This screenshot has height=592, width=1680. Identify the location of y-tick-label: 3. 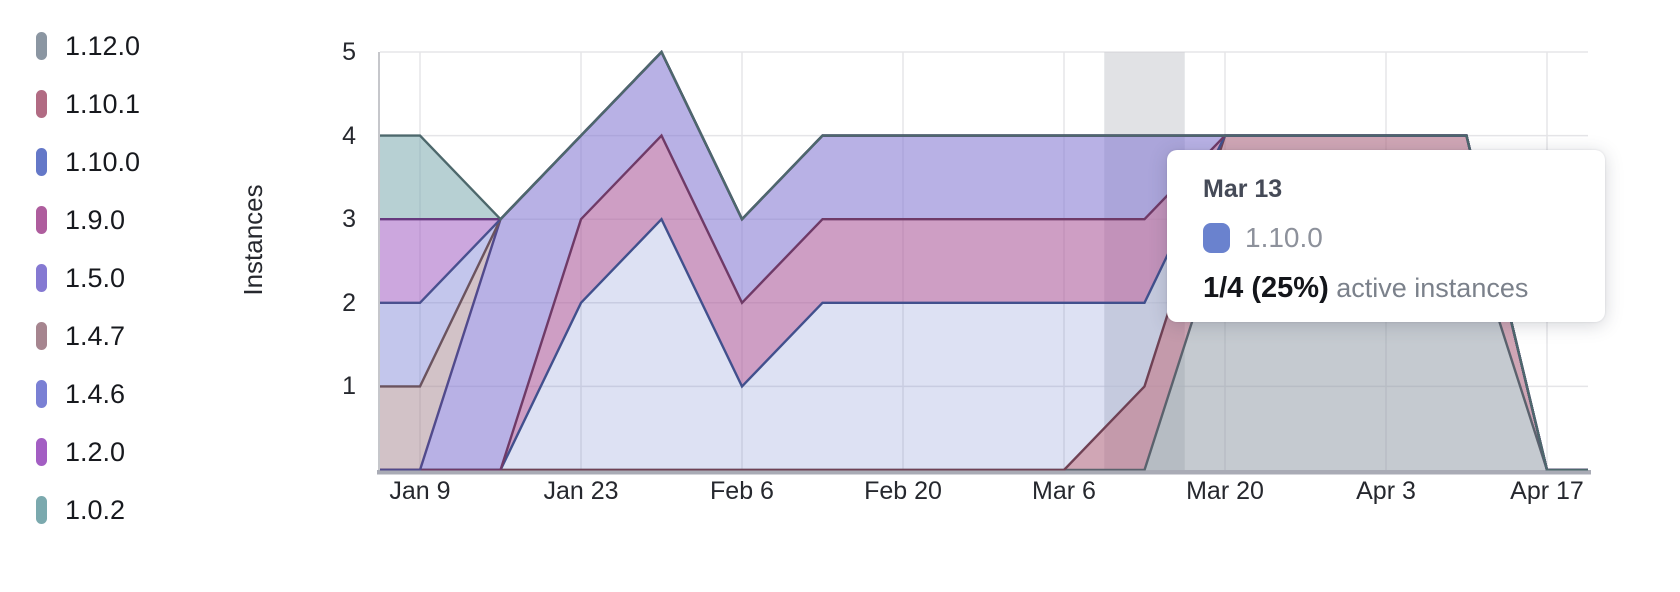
(349, 219).